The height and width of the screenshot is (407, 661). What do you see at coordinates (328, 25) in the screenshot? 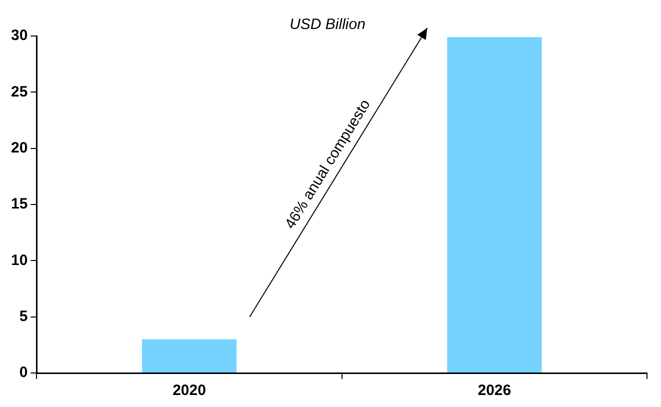
I see `chart-subtitle: USD Billion` at bounding box center [328, 25].